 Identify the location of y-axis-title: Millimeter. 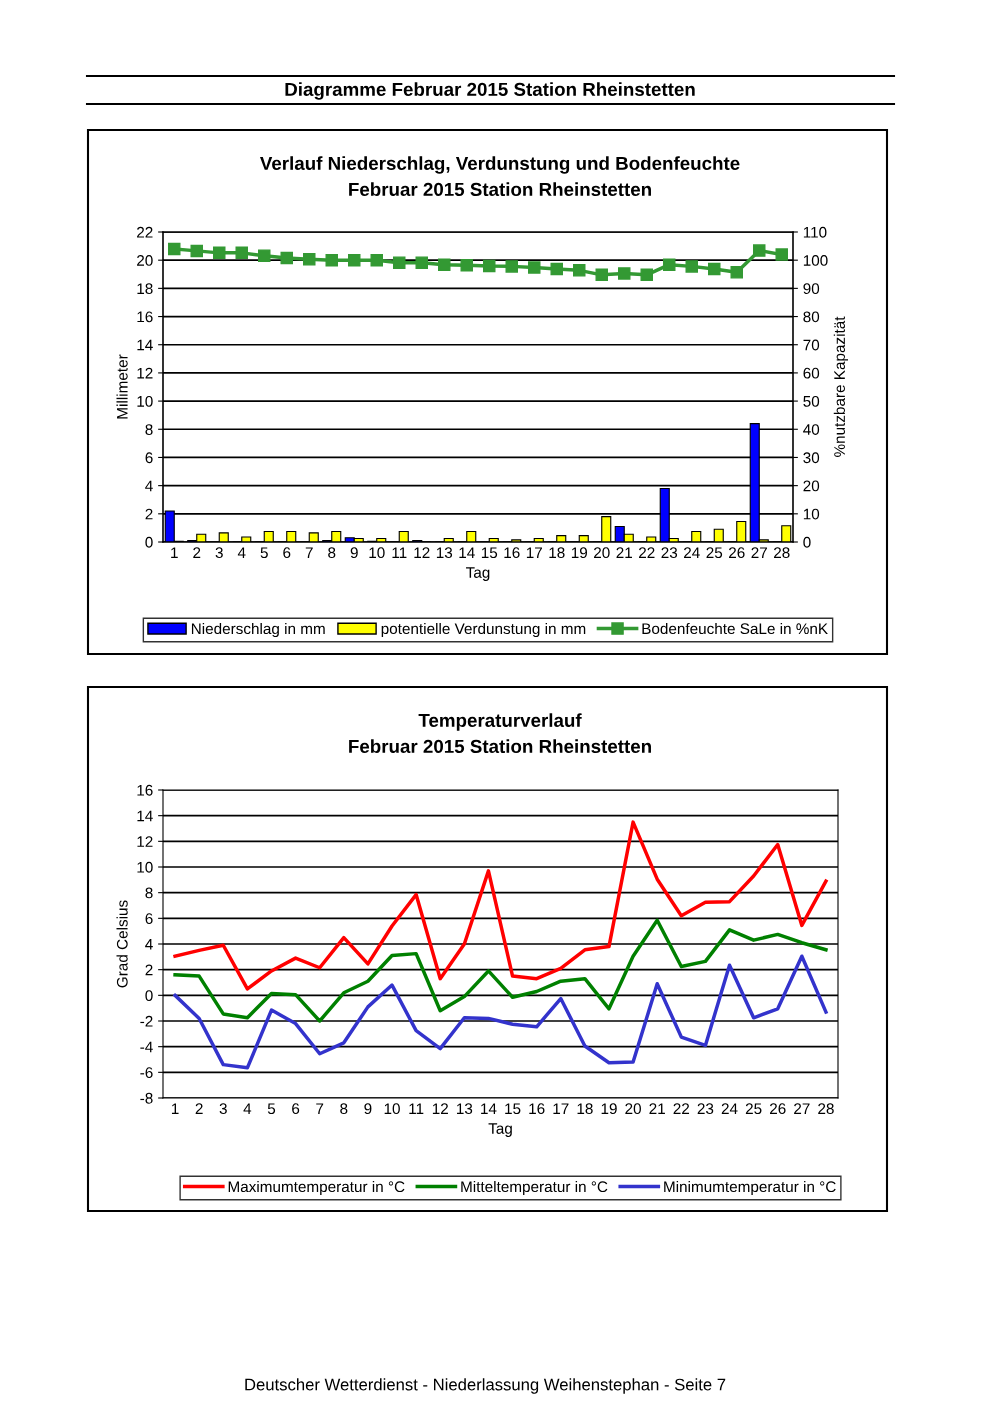
(122, 386).